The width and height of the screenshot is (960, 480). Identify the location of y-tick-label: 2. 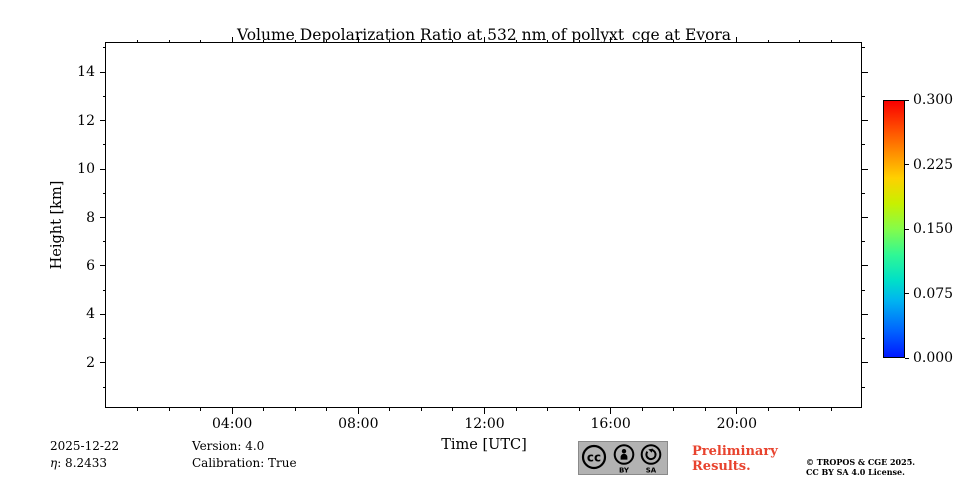
(90, 362).